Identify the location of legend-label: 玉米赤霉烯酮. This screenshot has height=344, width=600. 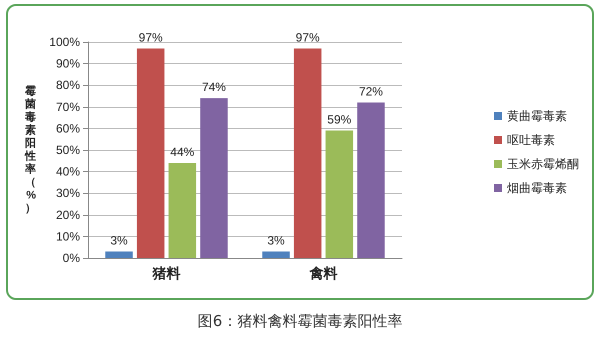
(543, 164).